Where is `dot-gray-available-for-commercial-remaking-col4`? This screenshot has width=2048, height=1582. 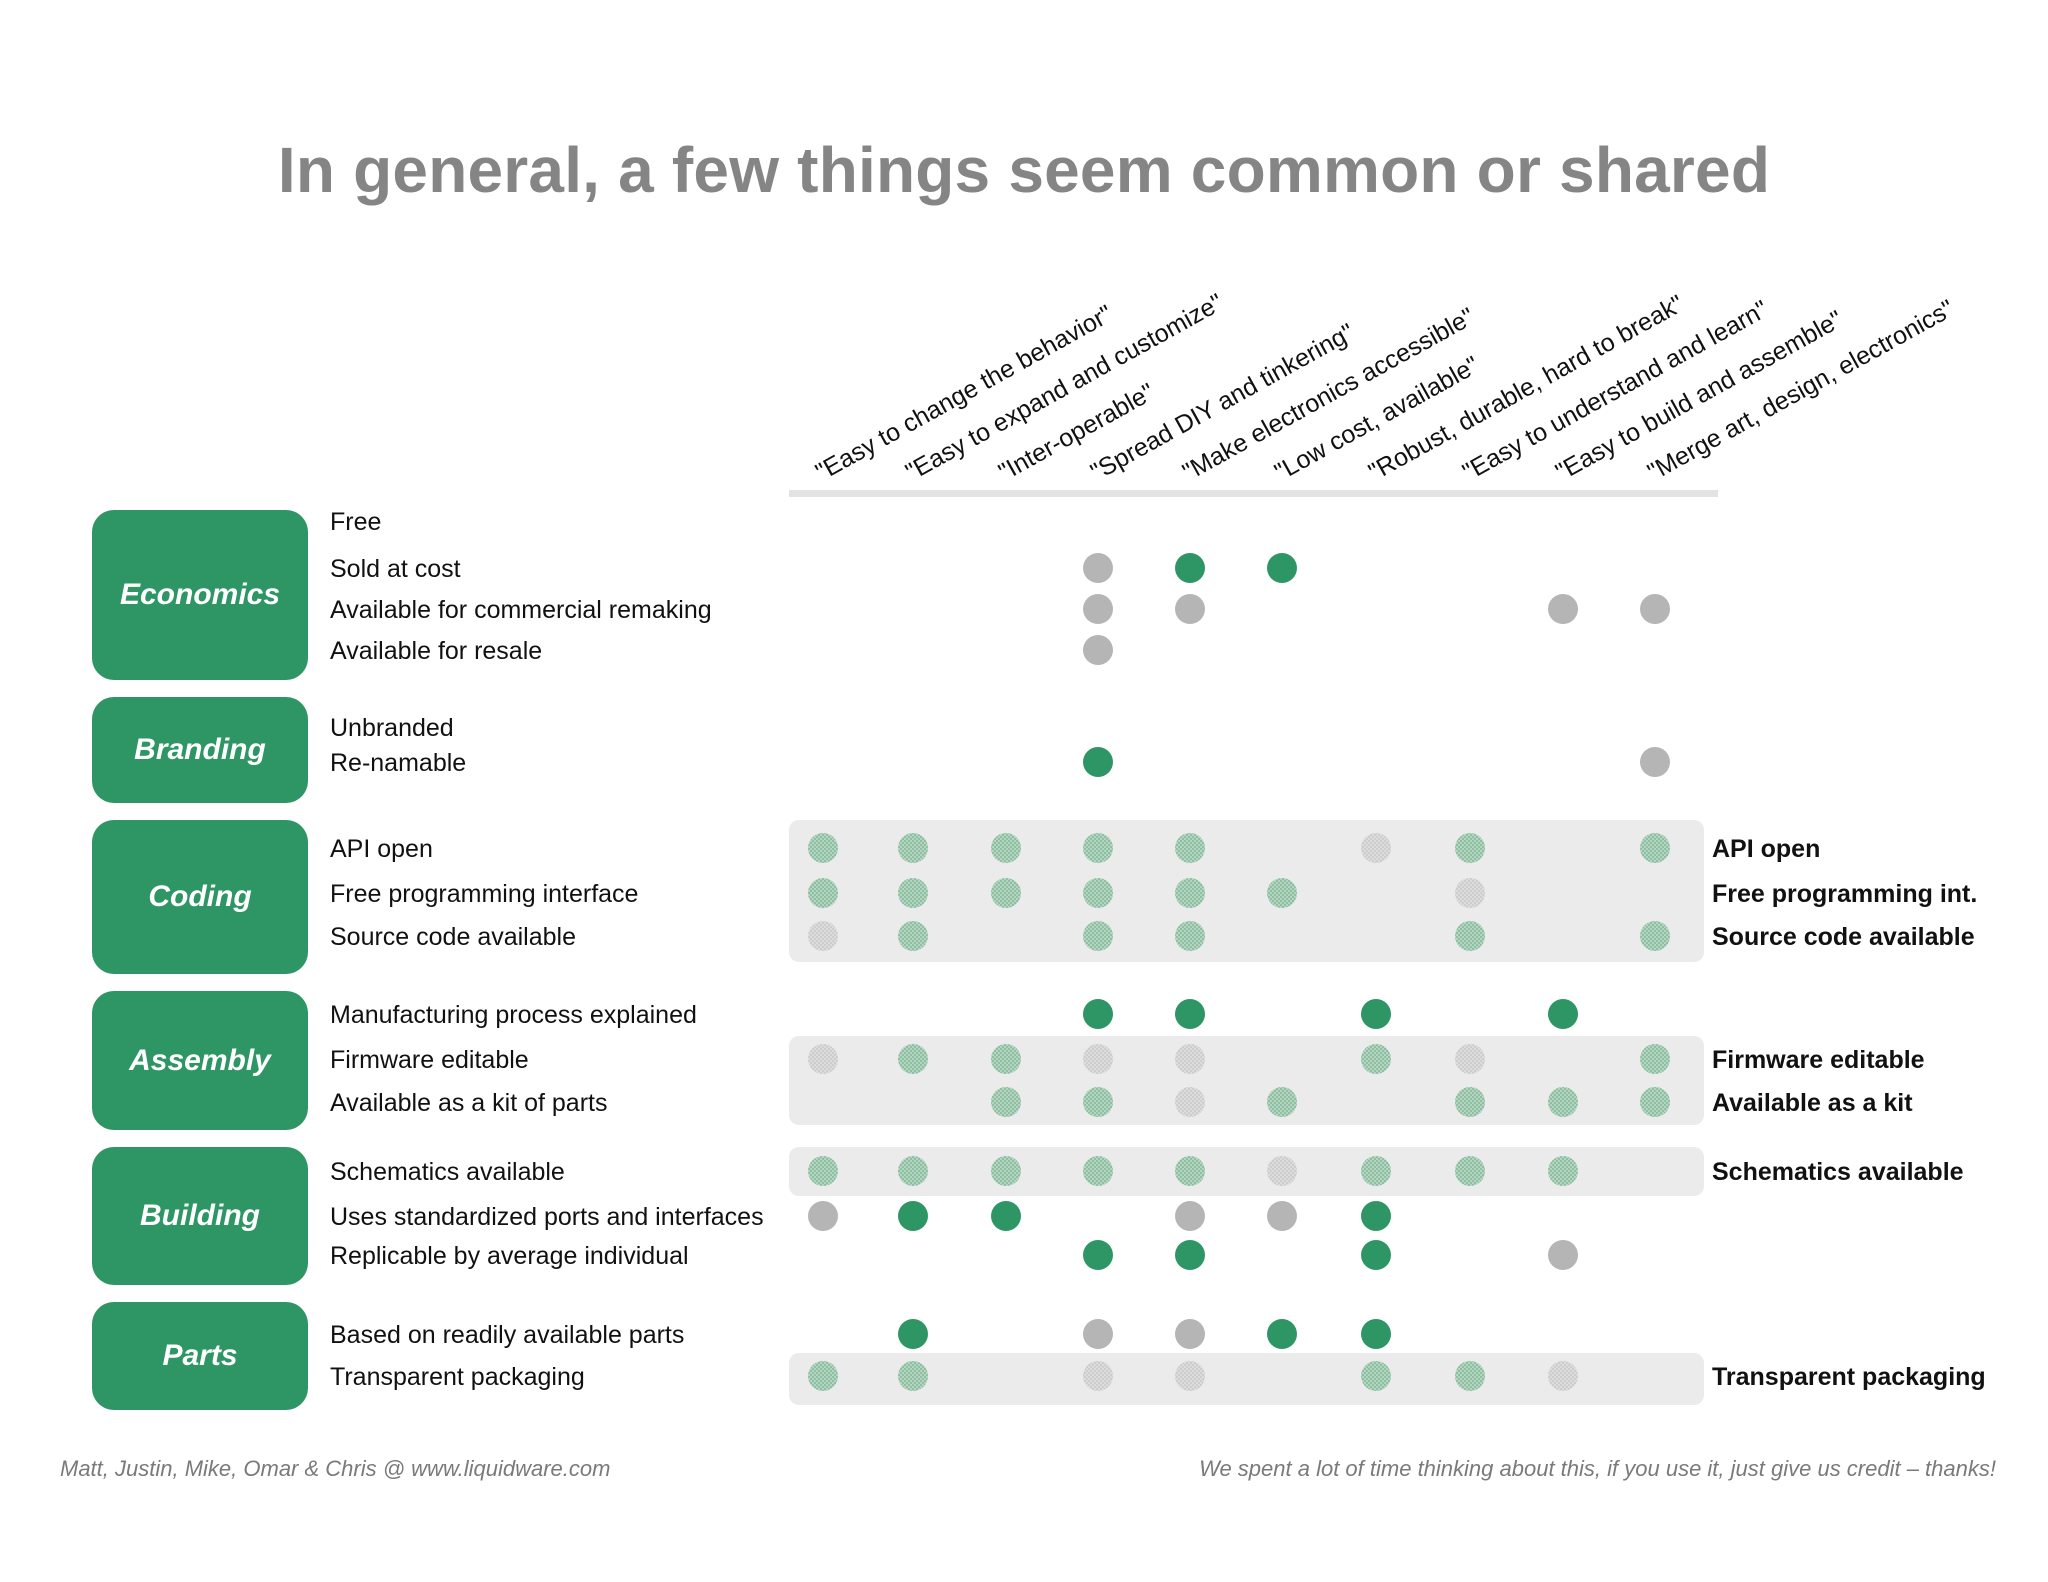
dot-gray-available-for-commercial-remaking-col4 is located at coordinates (1098, 609).